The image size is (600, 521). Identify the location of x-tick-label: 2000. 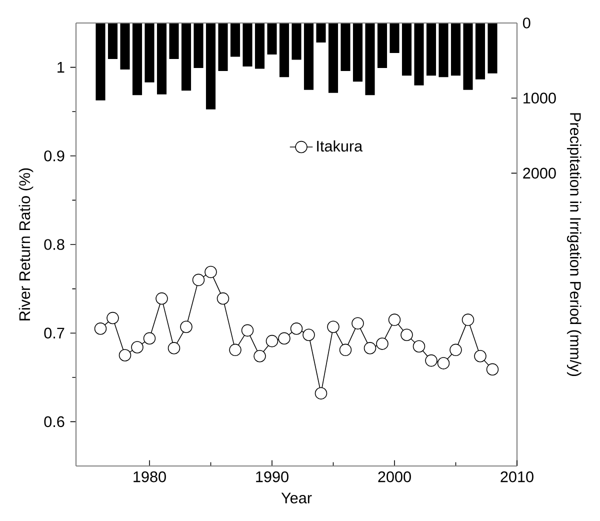
(394, 476).